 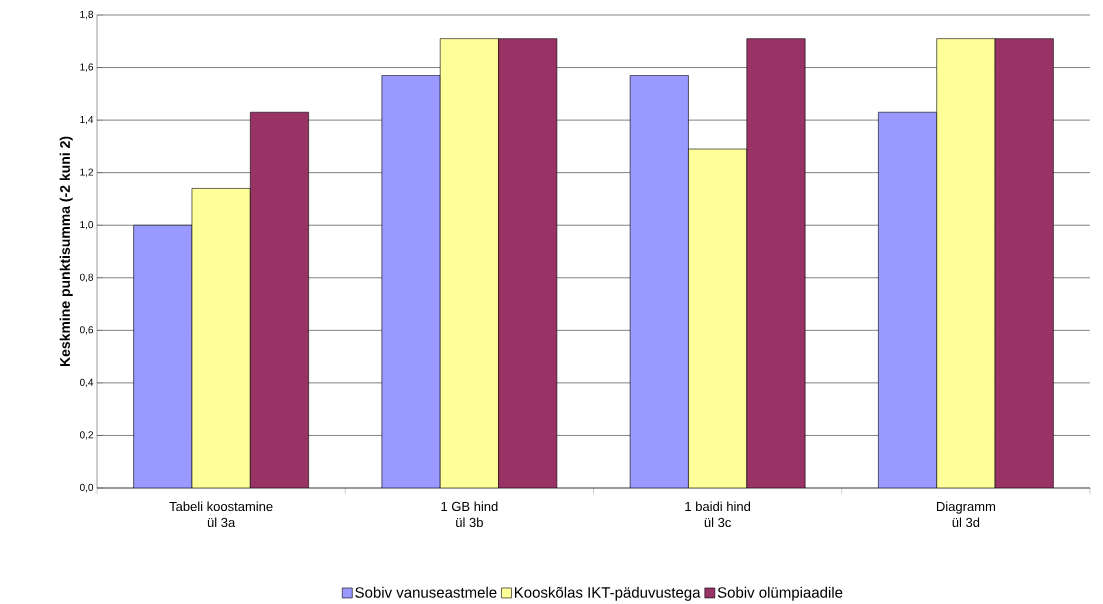 What do you see at coordinates (87, 67) in the screenshot?
I see `y-tick-label: 1,6` at bounding box center [87, 67].